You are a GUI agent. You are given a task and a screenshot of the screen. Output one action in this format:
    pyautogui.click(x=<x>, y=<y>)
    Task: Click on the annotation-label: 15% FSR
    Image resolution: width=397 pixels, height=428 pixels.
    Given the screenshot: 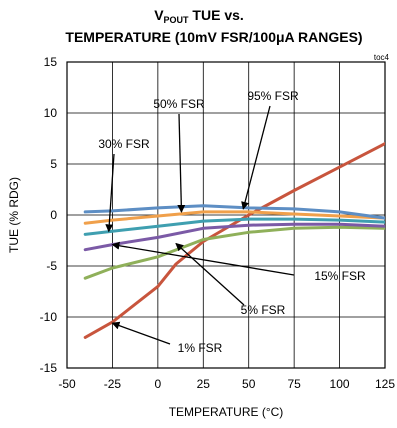 What is the action you would take?
    pyautogui.click(x=340, y=276)
    